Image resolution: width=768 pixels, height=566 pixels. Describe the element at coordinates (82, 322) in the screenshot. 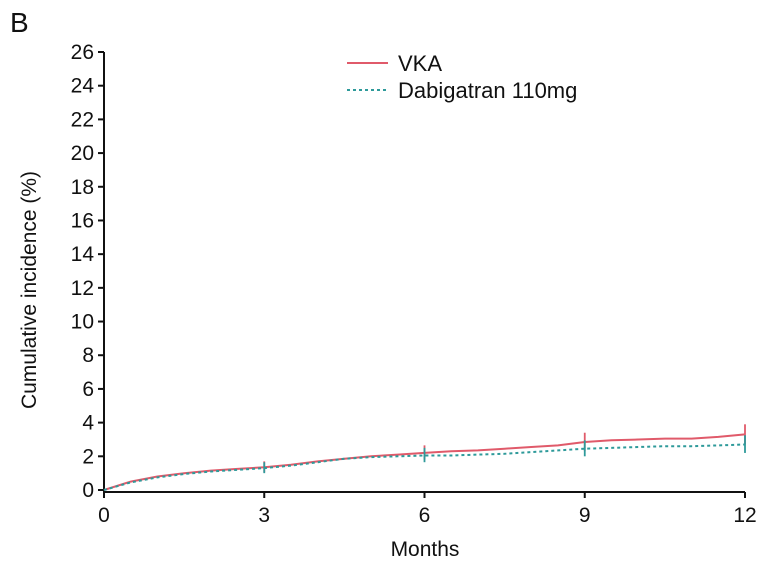

I see `y-tick-label-10: 10` at that location.